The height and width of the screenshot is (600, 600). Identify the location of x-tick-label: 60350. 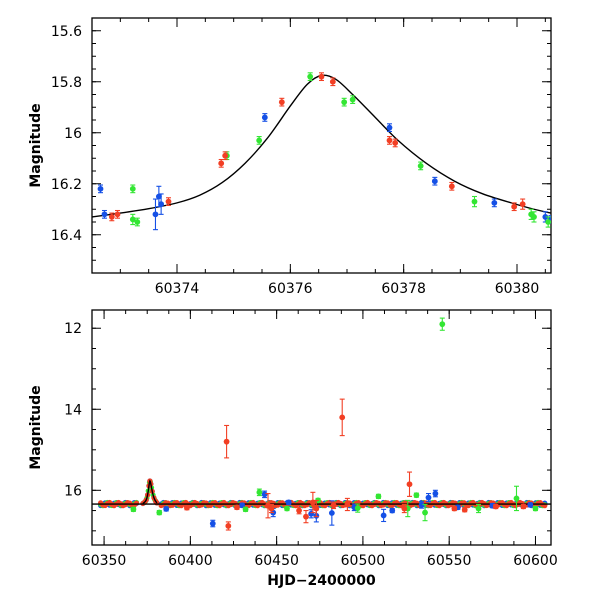
(104, 561).